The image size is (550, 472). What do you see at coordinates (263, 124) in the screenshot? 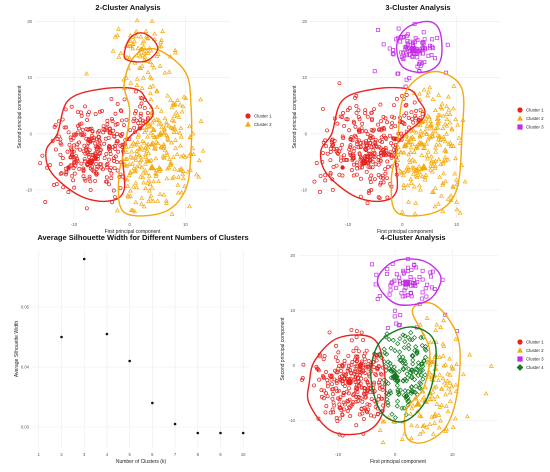
I see `legend-label-cluster-2: Cluster 2` at bounding box center [263, 124].